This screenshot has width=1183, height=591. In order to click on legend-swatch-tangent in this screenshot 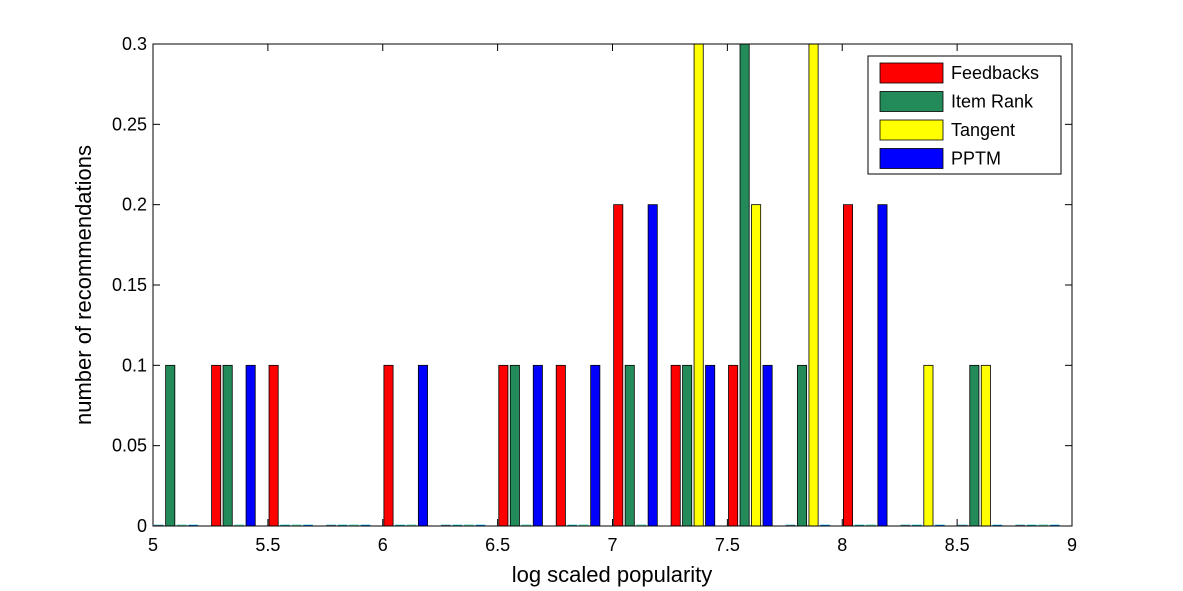, I will do `click(911, 130)`.